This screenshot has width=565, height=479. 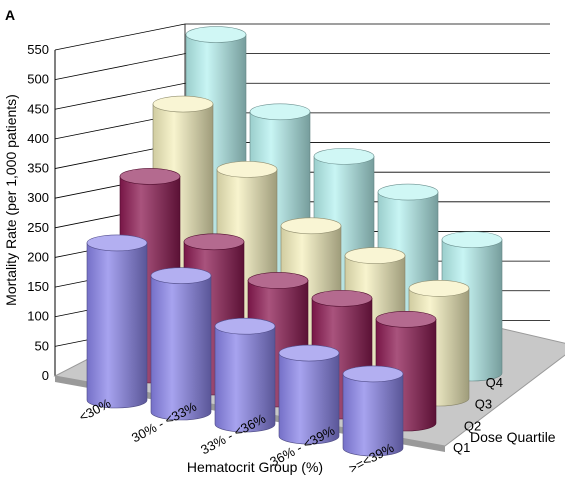 I want to click on x-axis-label: Hematocrit Group (%), so click(x=255, y=467).